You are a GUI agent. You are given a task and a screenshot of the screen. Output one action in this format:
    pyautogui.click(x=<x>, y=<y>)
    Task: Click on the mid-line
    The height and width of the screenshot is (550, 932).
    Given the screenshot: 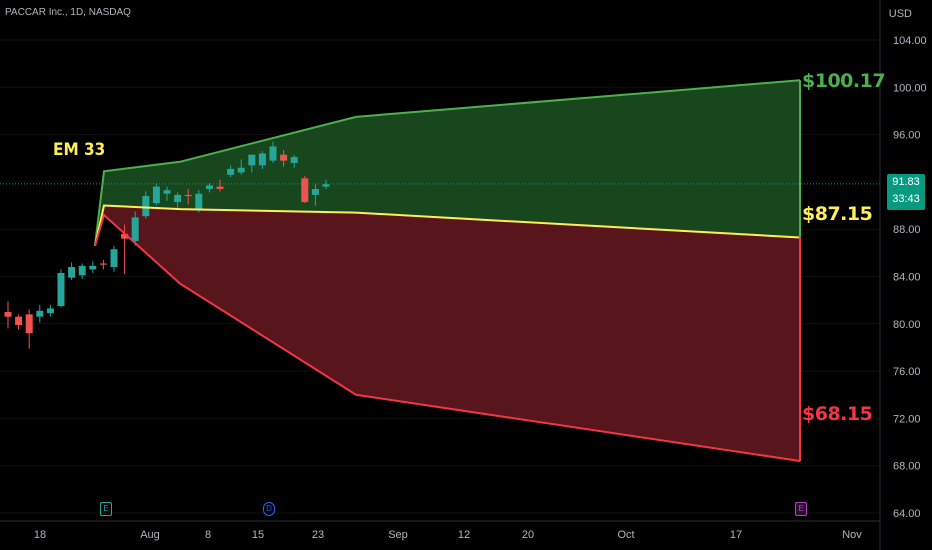 What is the action you would take?
    pyautogui.click(x=447, y=225)
    